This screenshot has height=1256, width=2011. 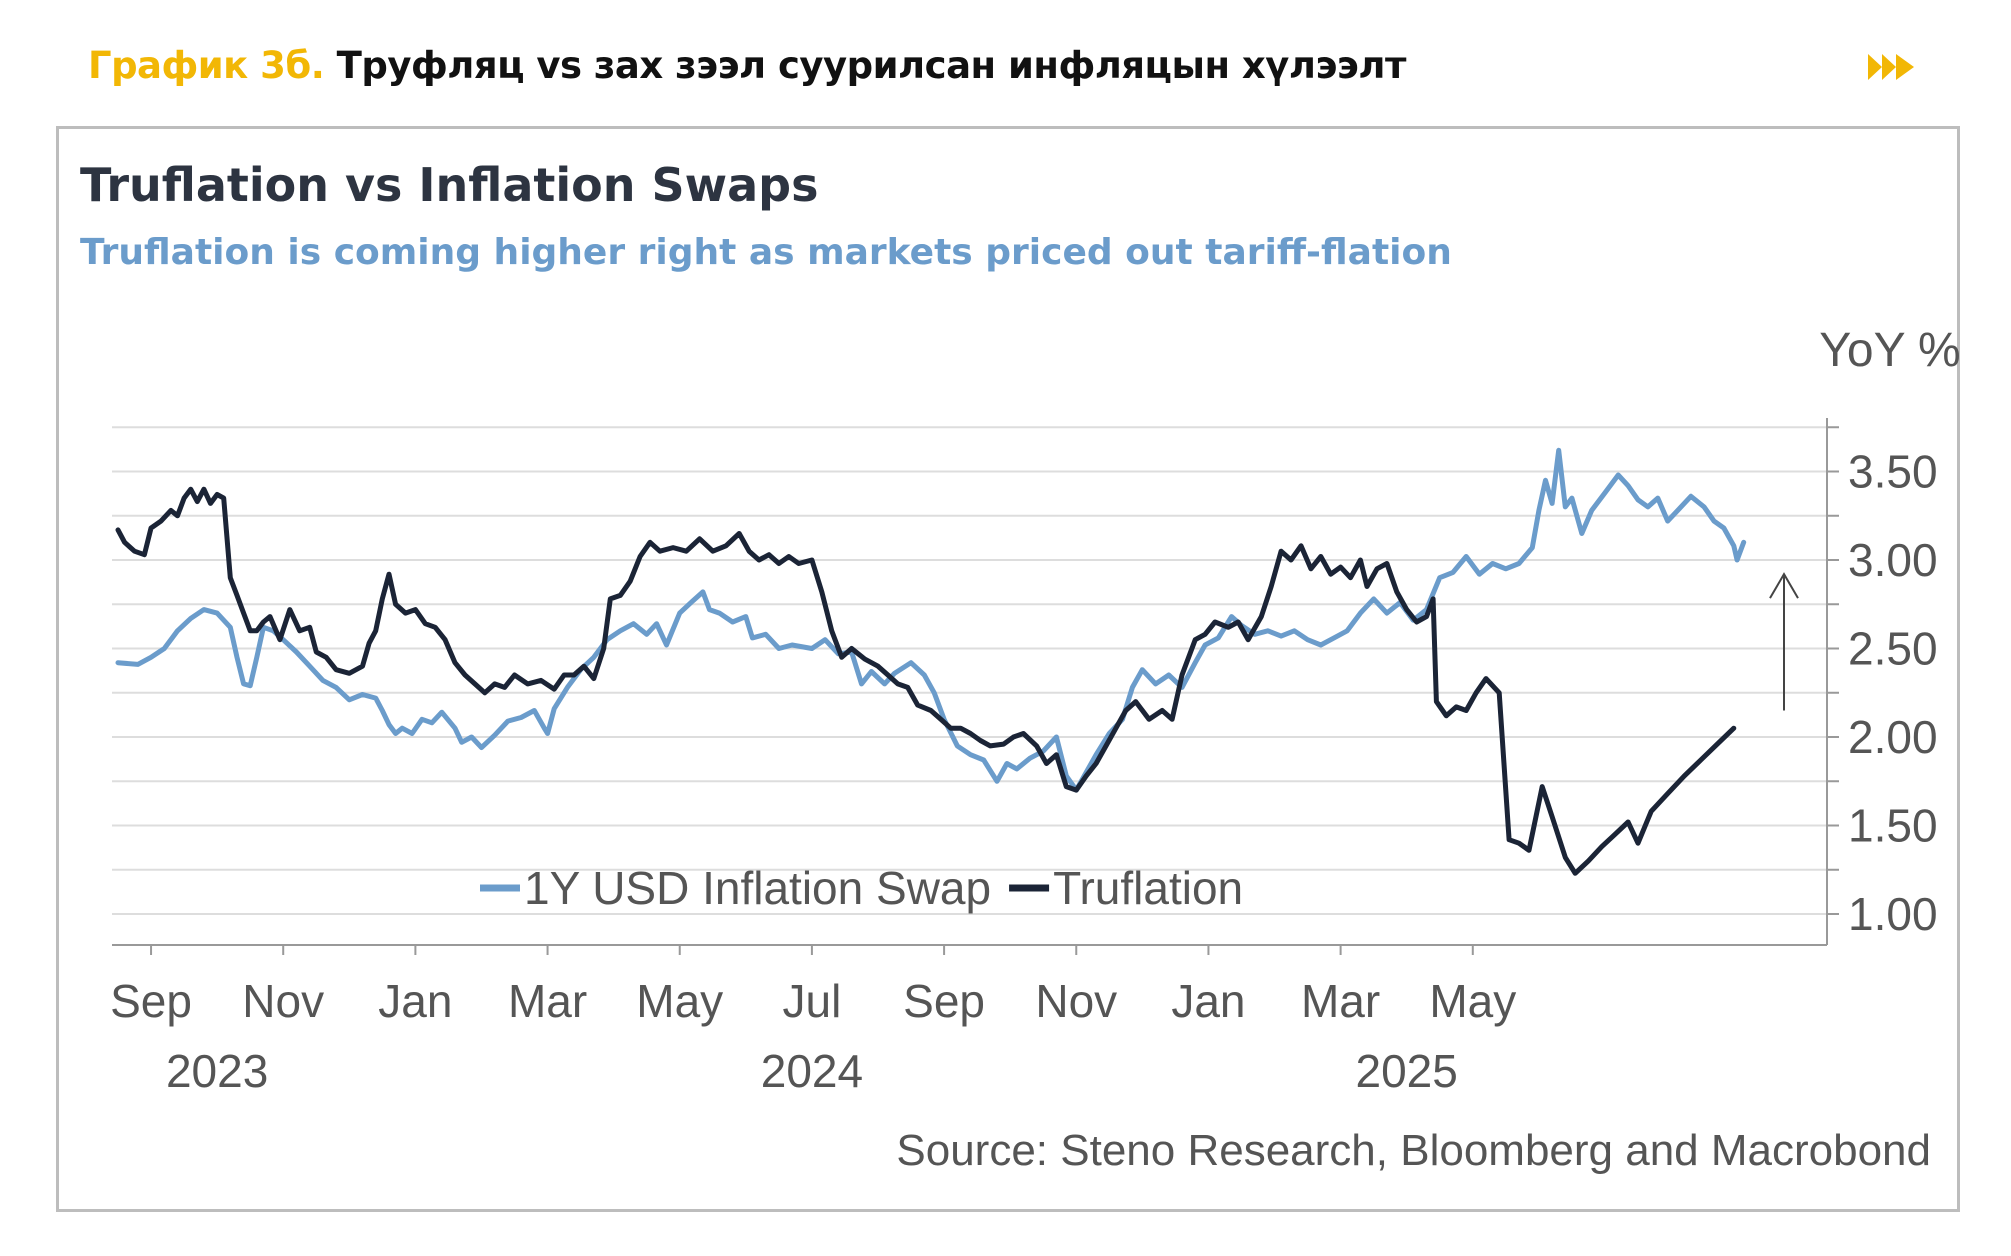 I want to click on annotation-arrow-head, so click(x=1784, y=585).